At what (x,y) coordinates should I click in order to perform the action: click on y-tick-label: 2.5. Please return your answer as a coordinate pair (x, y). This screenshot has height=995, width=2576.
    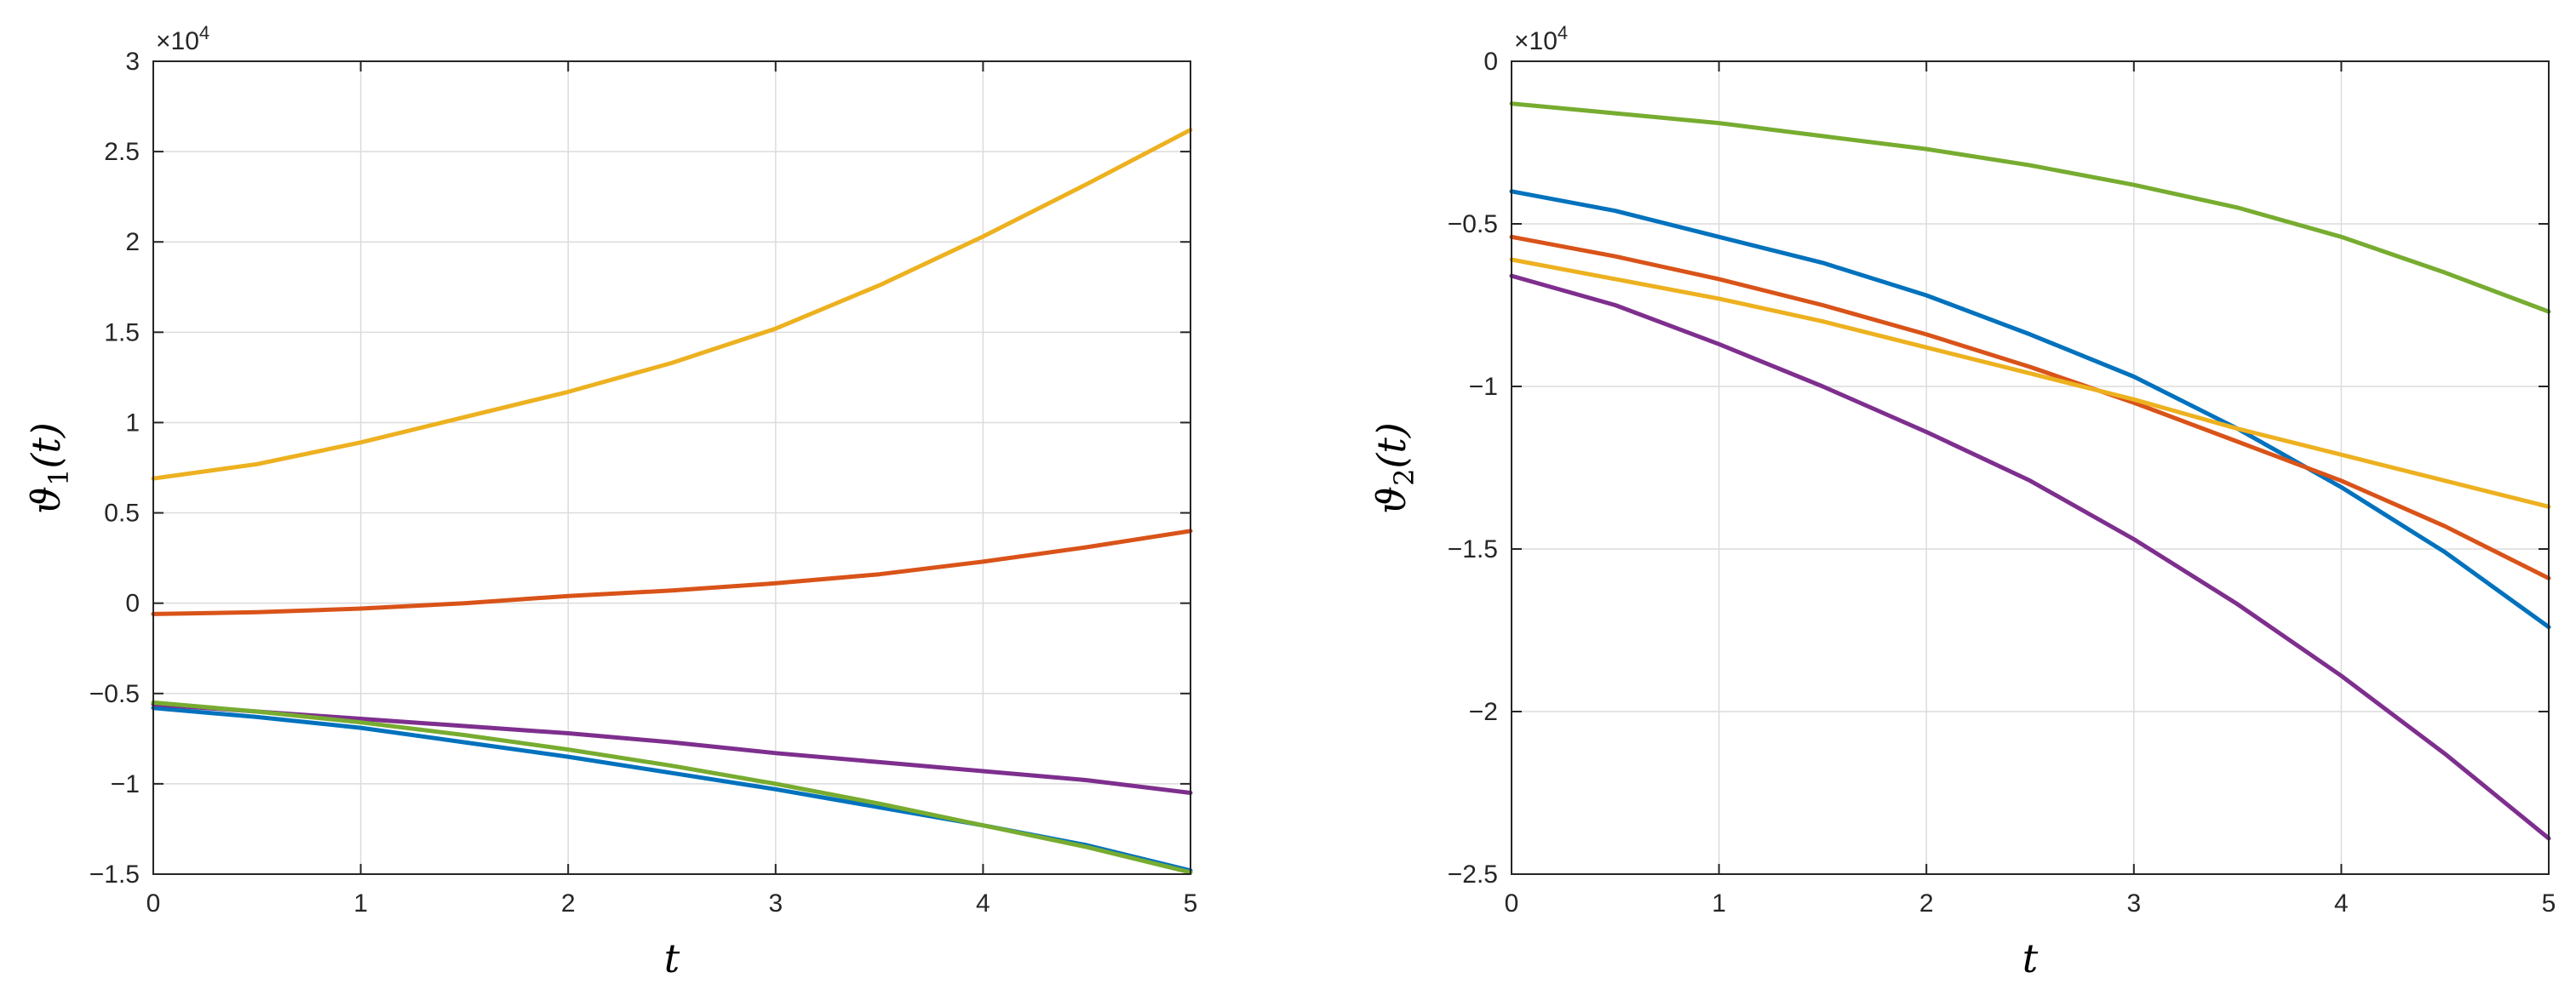
    Looking at the image, I should click on (122, 152).